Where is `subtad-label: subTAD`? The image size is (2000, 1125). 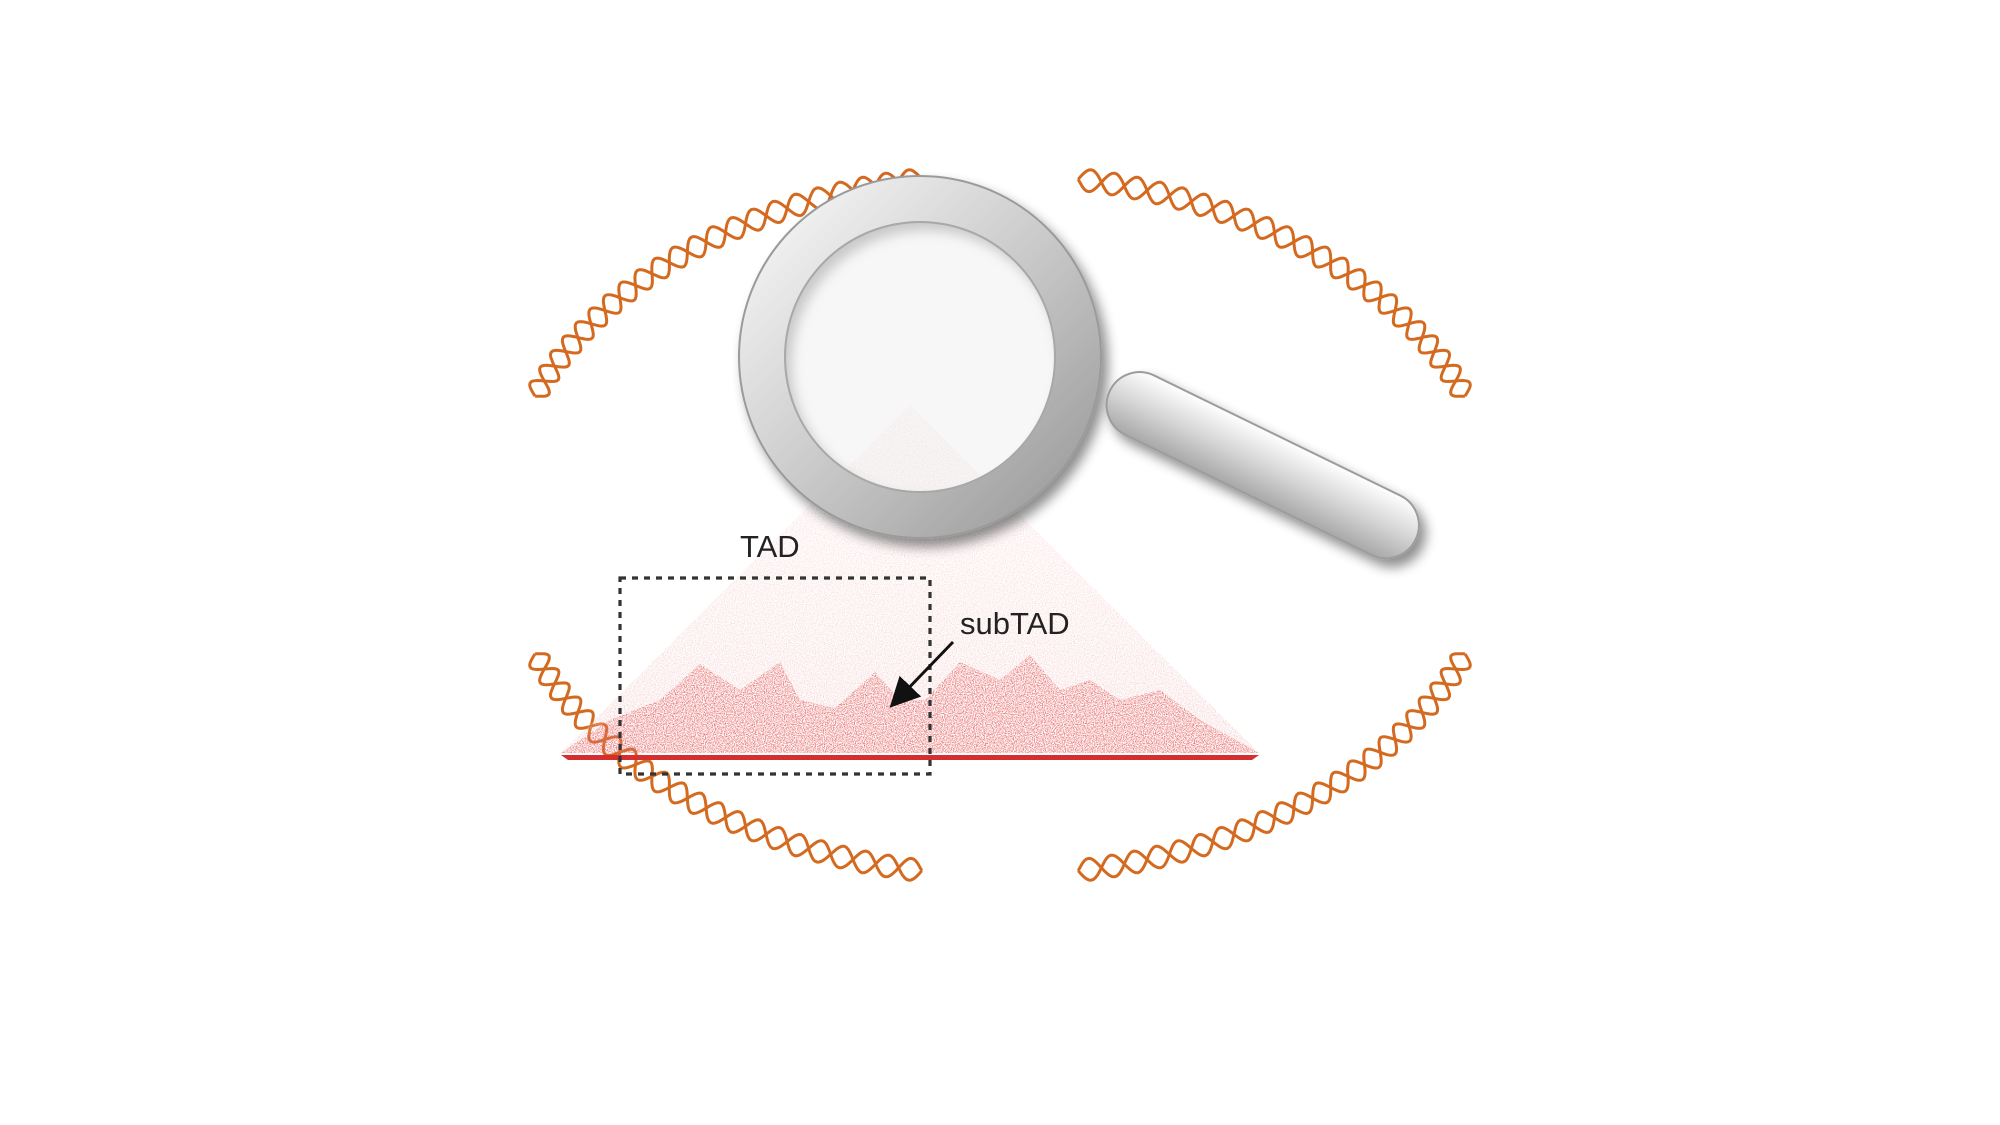
subtad-label: subTAD is located at coordinates (1015, 623).